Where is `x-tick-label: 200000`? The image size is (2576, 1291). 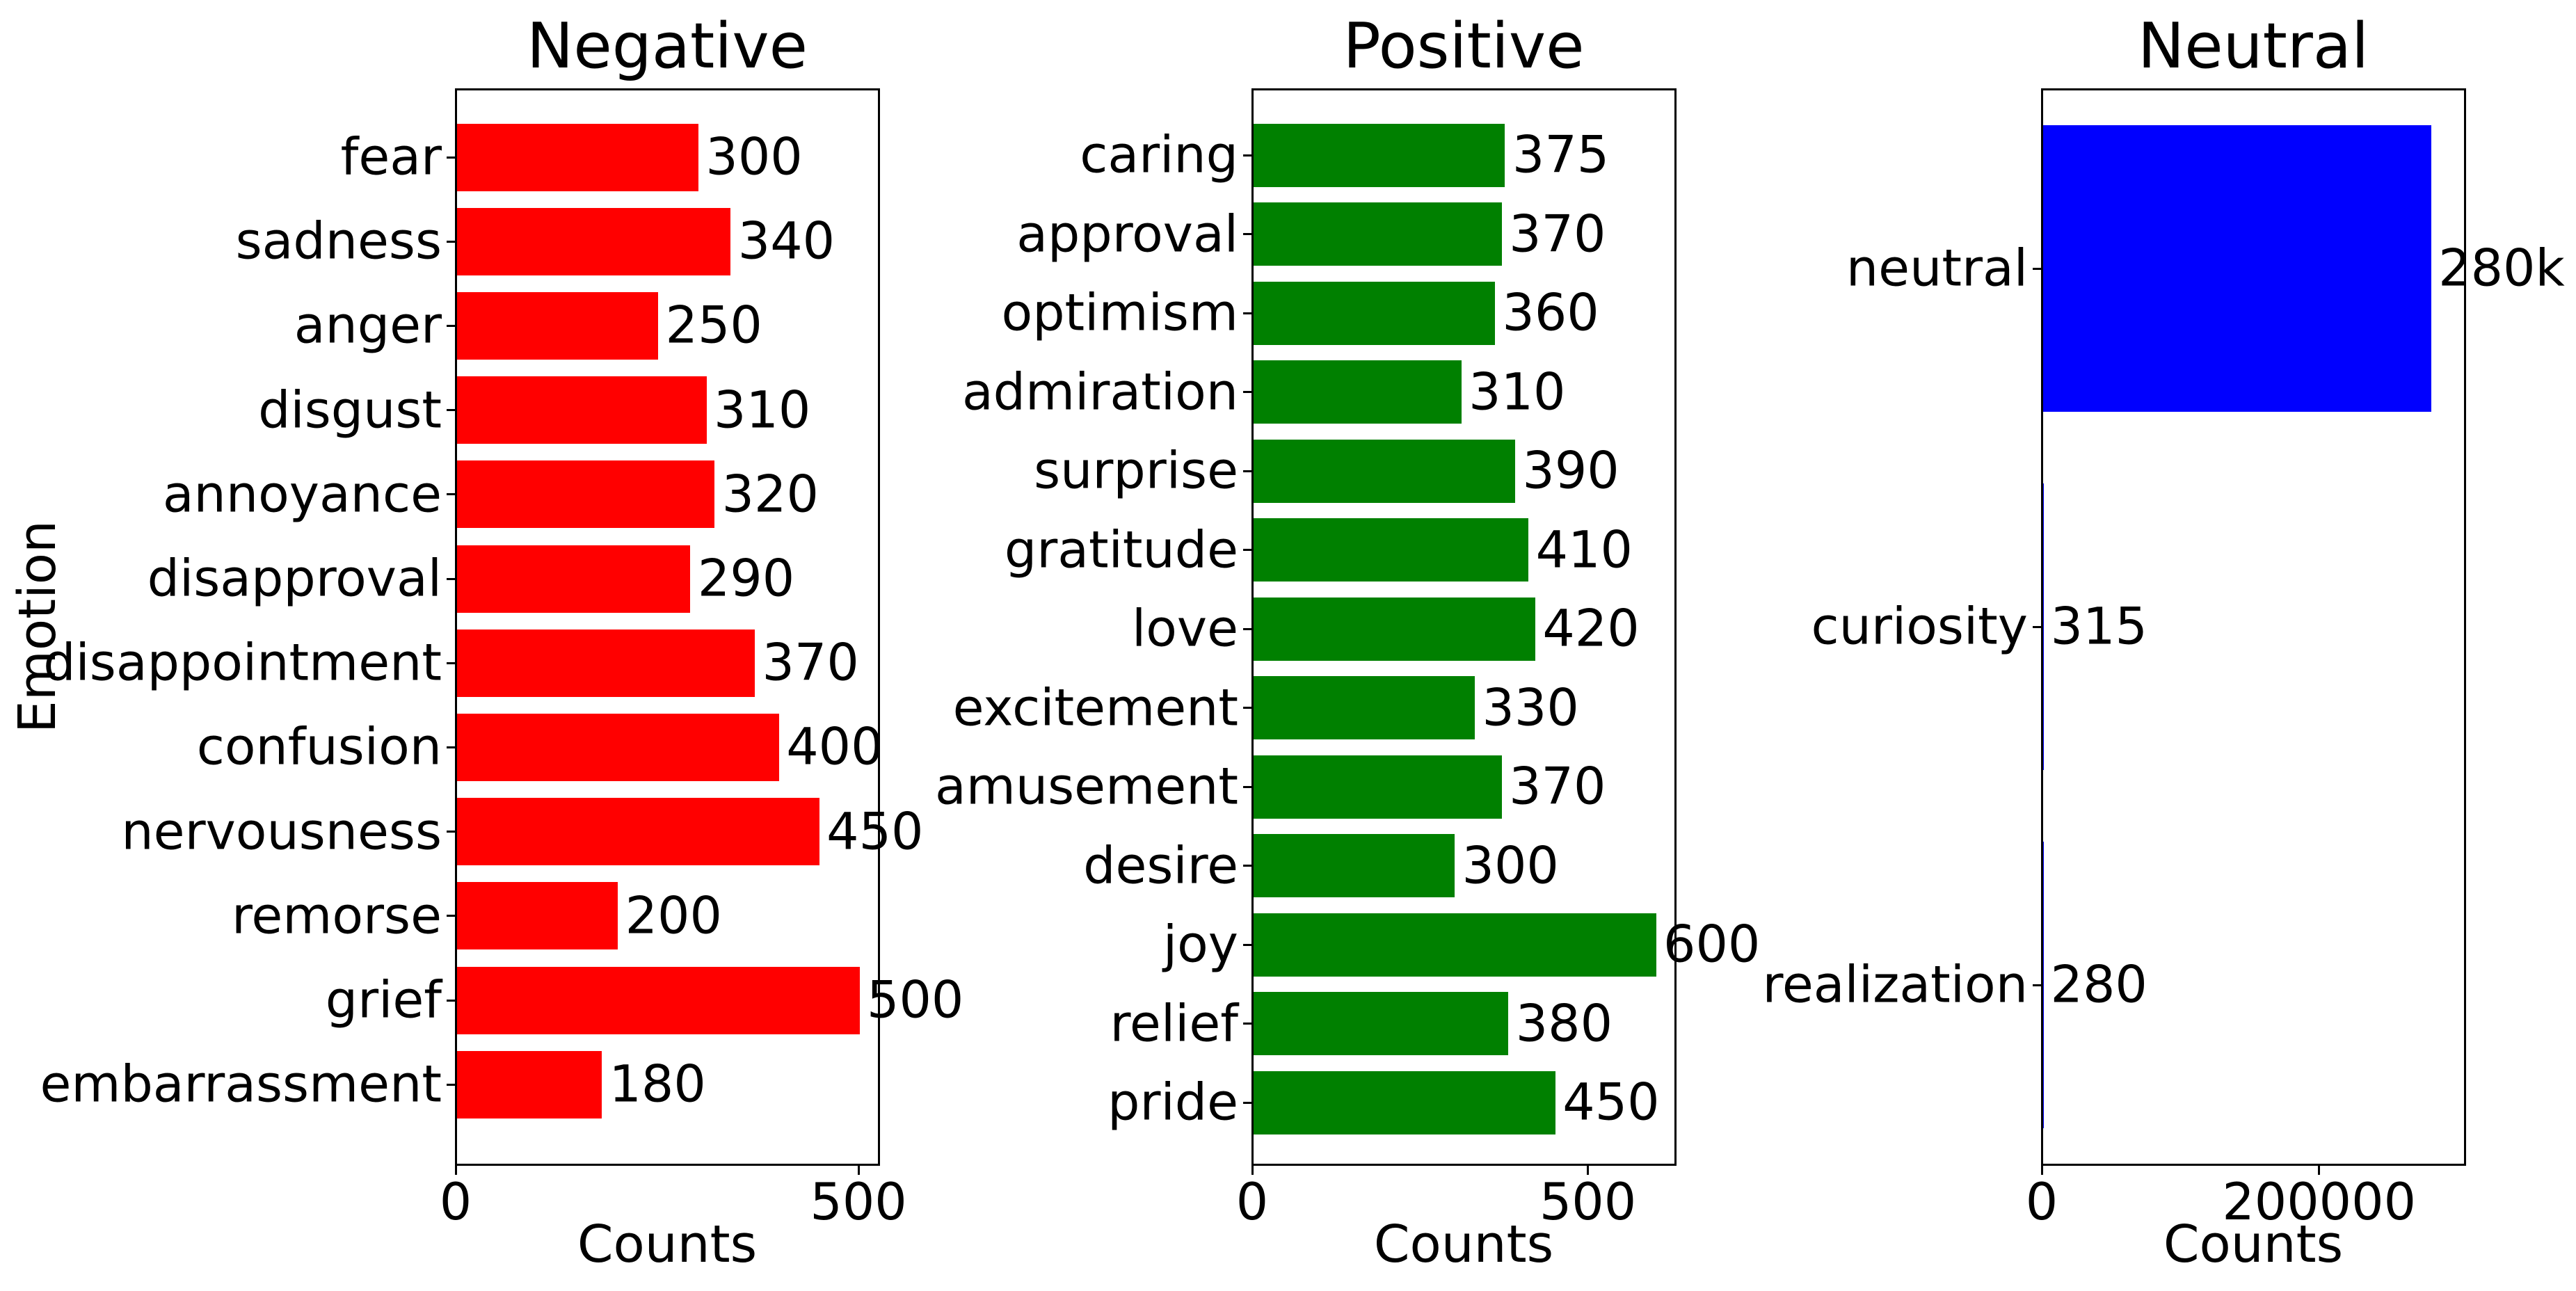
x-tick-label: 200000 is located at coordinates (2319, 1202).